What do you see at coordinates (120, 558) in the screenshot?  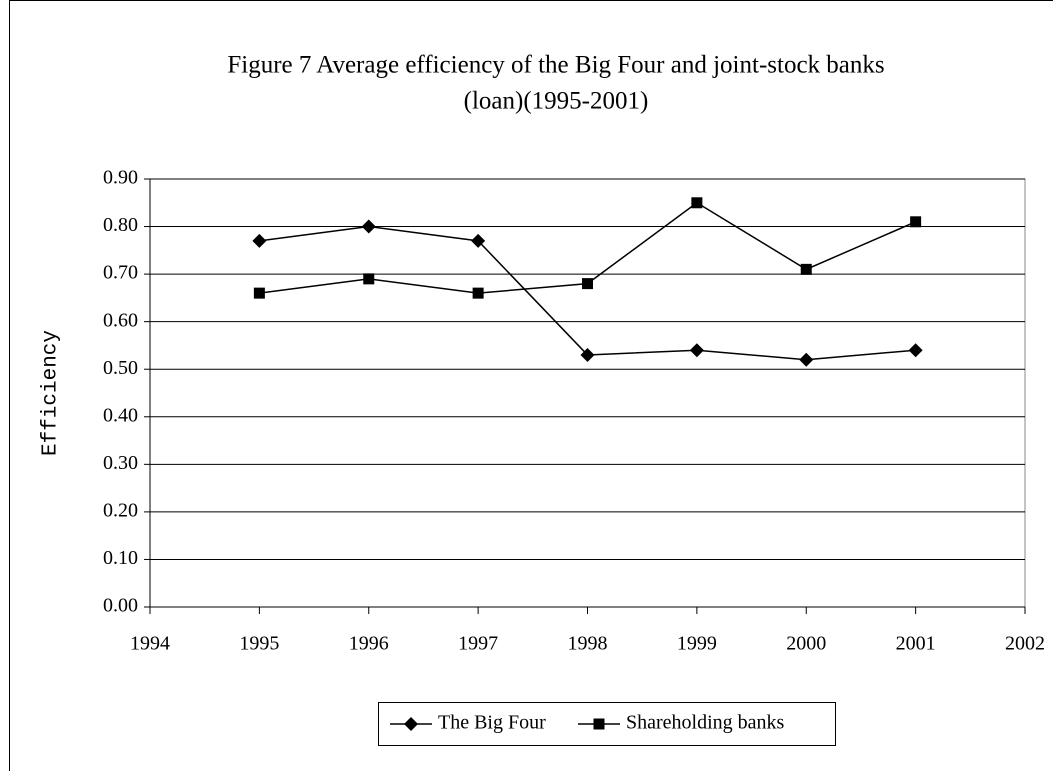 I see `y-tick-label: 0.10` at bounding box center [120, 558].